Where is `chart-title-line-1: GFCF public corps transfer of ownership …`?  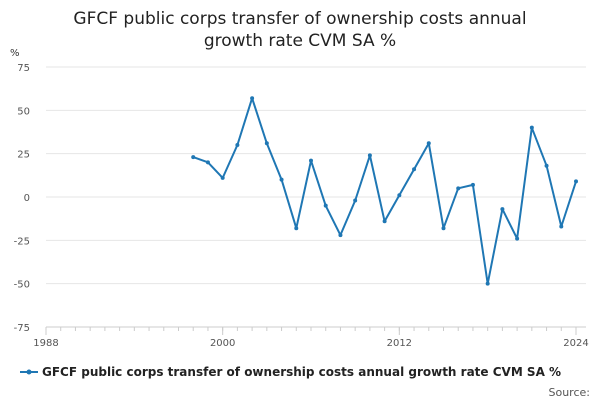
chart-title-line-1: GFCF public corps transfer of ownership … is located at coordinates (299, 19).